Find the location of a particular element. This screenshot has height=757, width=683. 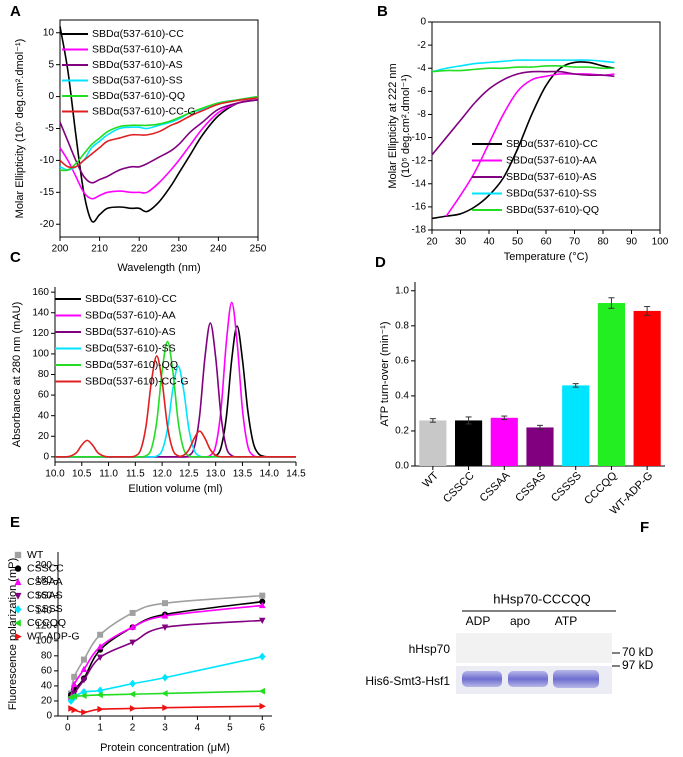

legend-label: WT-ADP-G is located at coordinates (53, 636).